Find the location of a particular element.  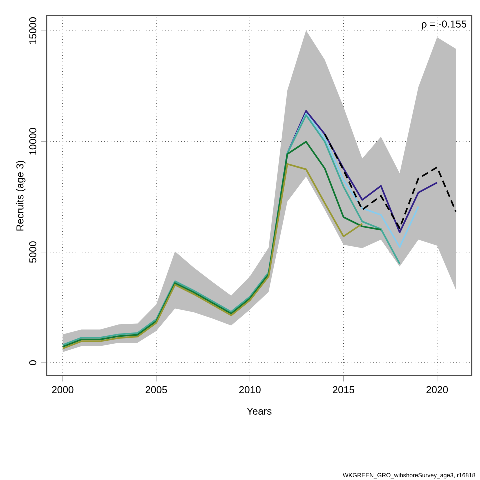

y-tick-label: 5000 is located at coordinates (33, 253).